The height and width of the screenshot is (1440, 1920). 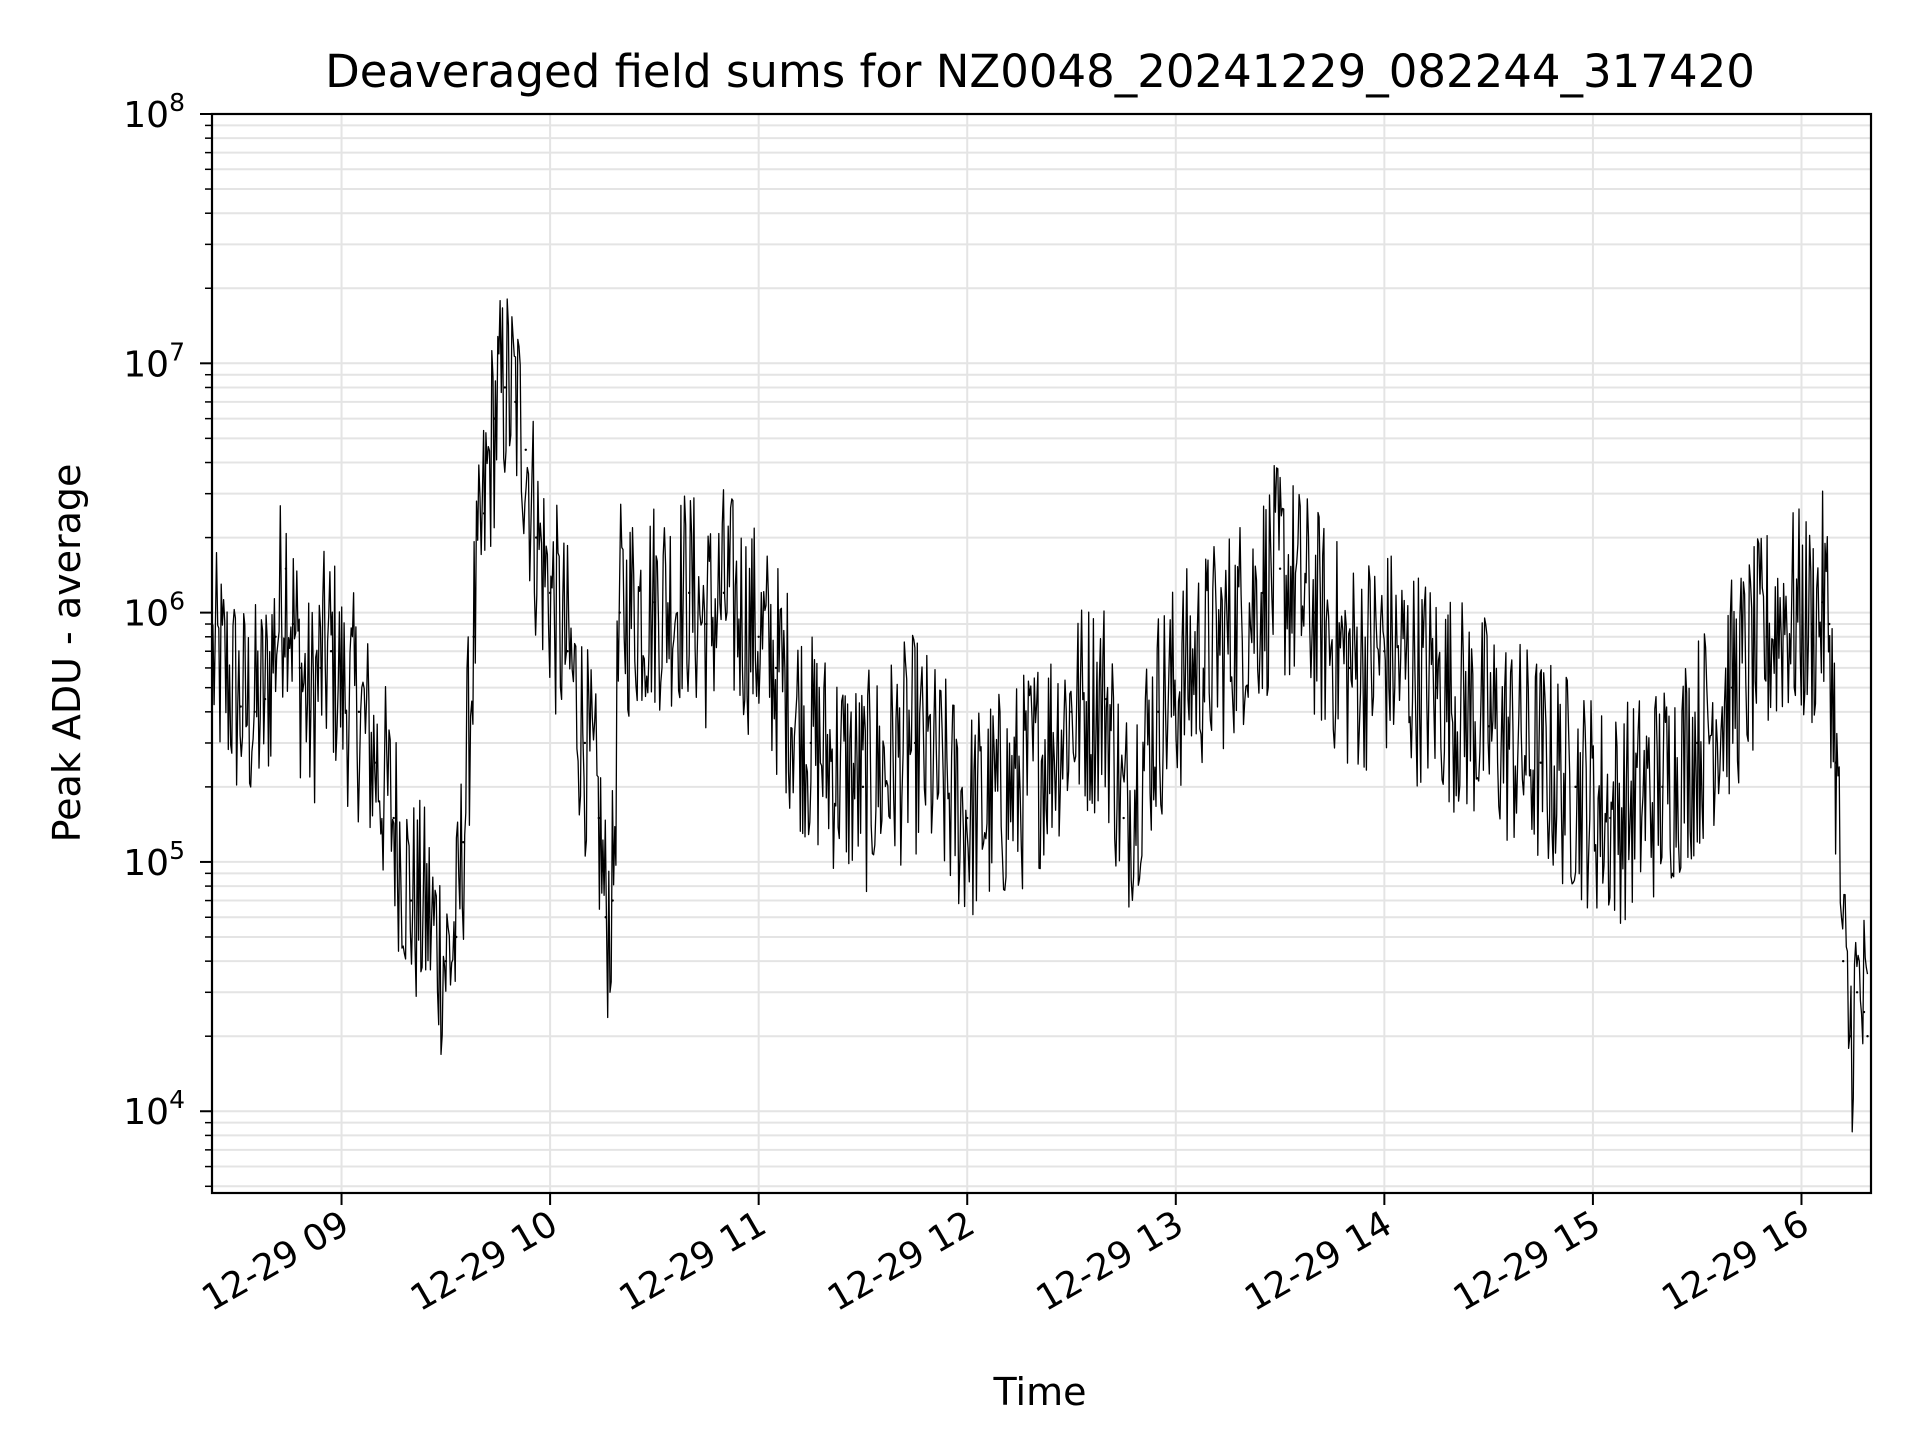 I want to click on y-axis-label: Peak ADU - average, so click(x=67, y=653).